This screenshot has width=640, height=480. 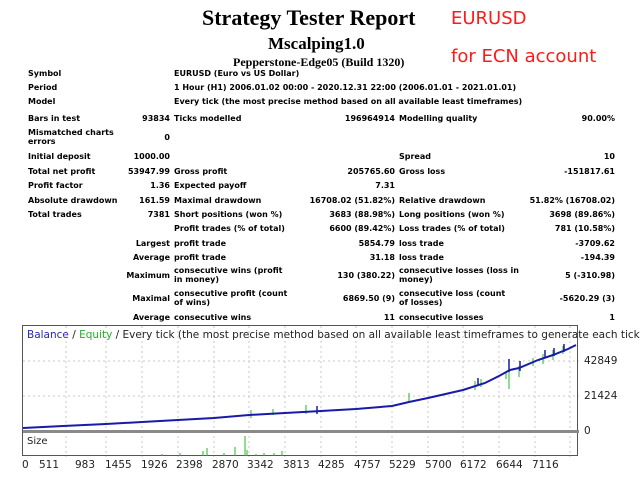 What do you see at coordinates (316, 43) in the screenshot?
I see `expert-name: Mscalping1.0` at bounding box center [316, 43].